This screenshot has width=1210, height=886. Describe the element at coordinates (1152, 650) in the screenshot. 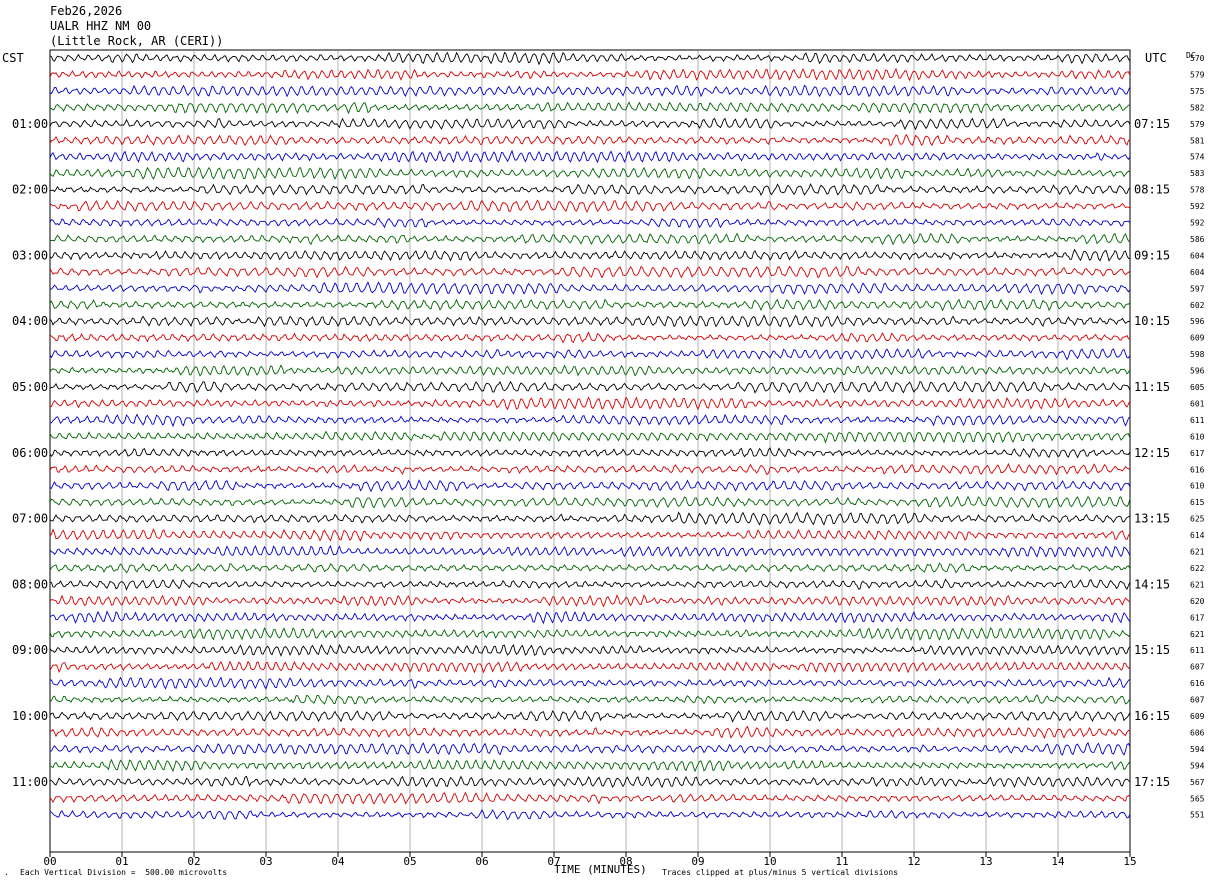

I see `right-hour-label: 15:15` at that location.